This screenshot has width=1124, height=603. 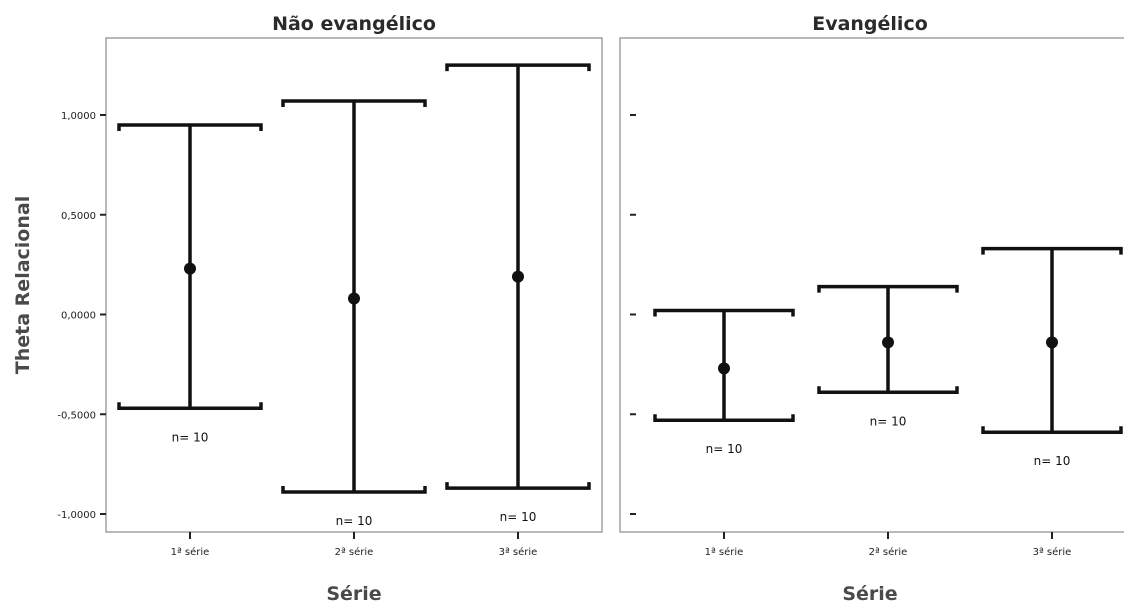 What do you see at coordinates (870, 24) in the screenshot?
I see `panel-title: Evangélico` at bounding box center [870, 24].